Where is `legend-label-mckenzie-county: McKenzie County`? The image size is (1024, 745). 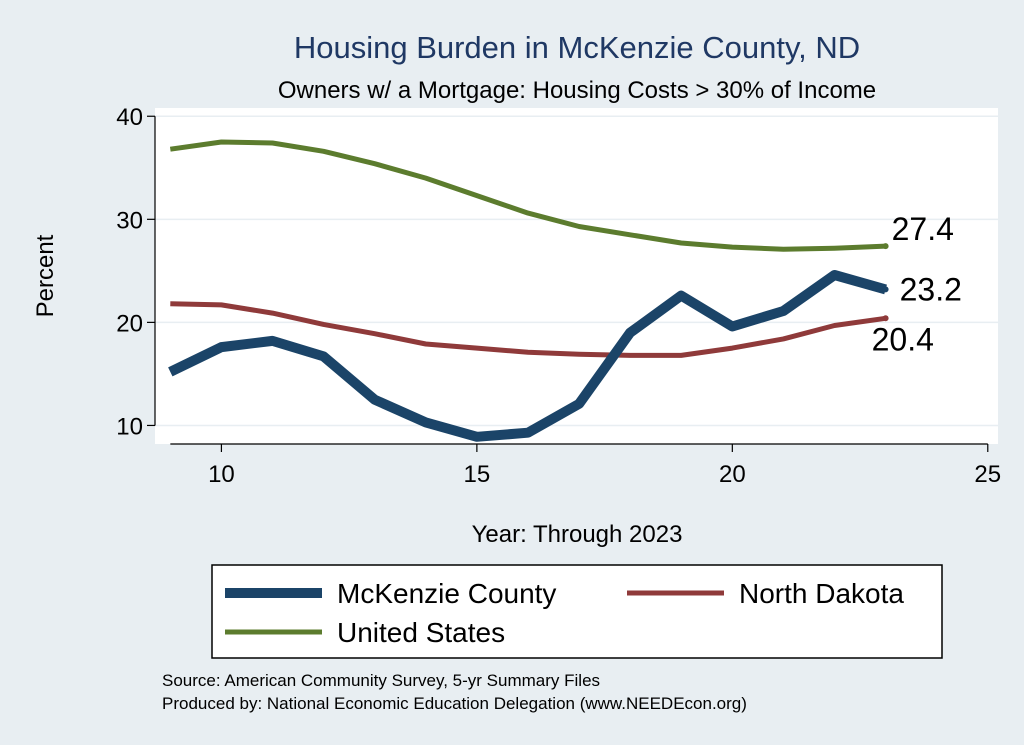 legend-label-mckenzie-county: McKenzie County is located at coordinates (446, 593).